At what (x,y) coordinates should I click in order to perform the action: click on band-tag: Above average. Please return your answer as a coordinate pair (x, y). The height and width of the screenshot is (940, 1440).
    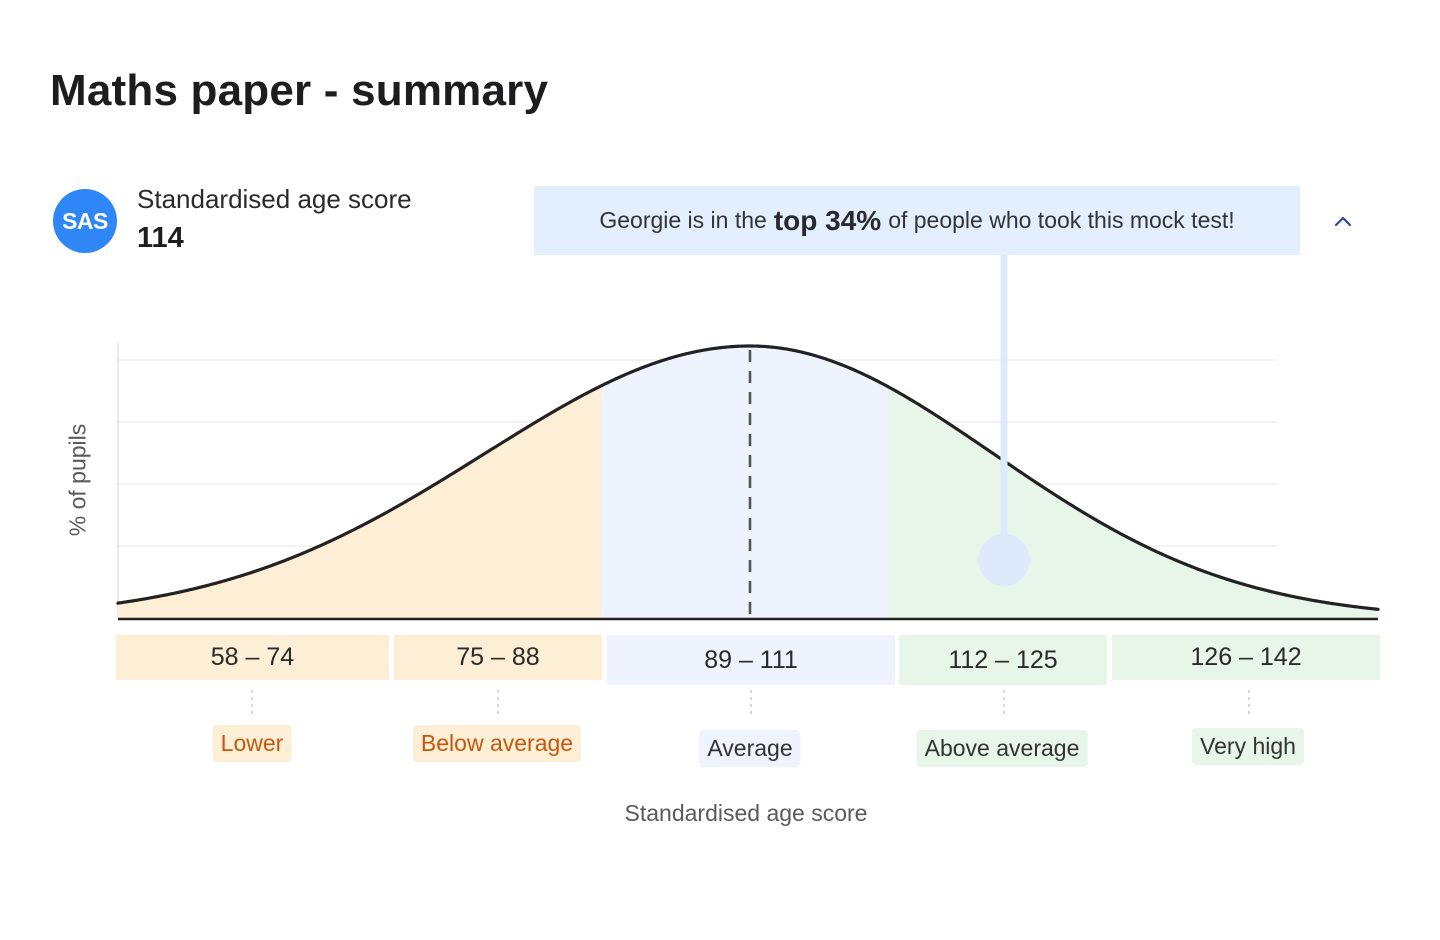
    Looking at the image, I should click on (1002, 748).